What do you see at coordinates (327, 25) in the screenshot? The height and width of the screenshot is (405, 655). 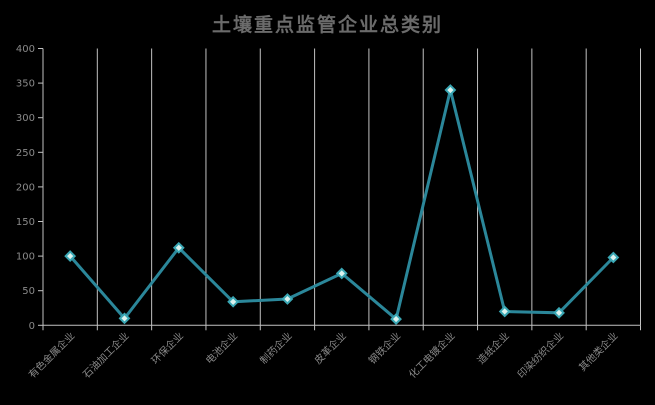 I see `chart-title: 土壤重点监管企业总类别` at bounding box center [327, 25].